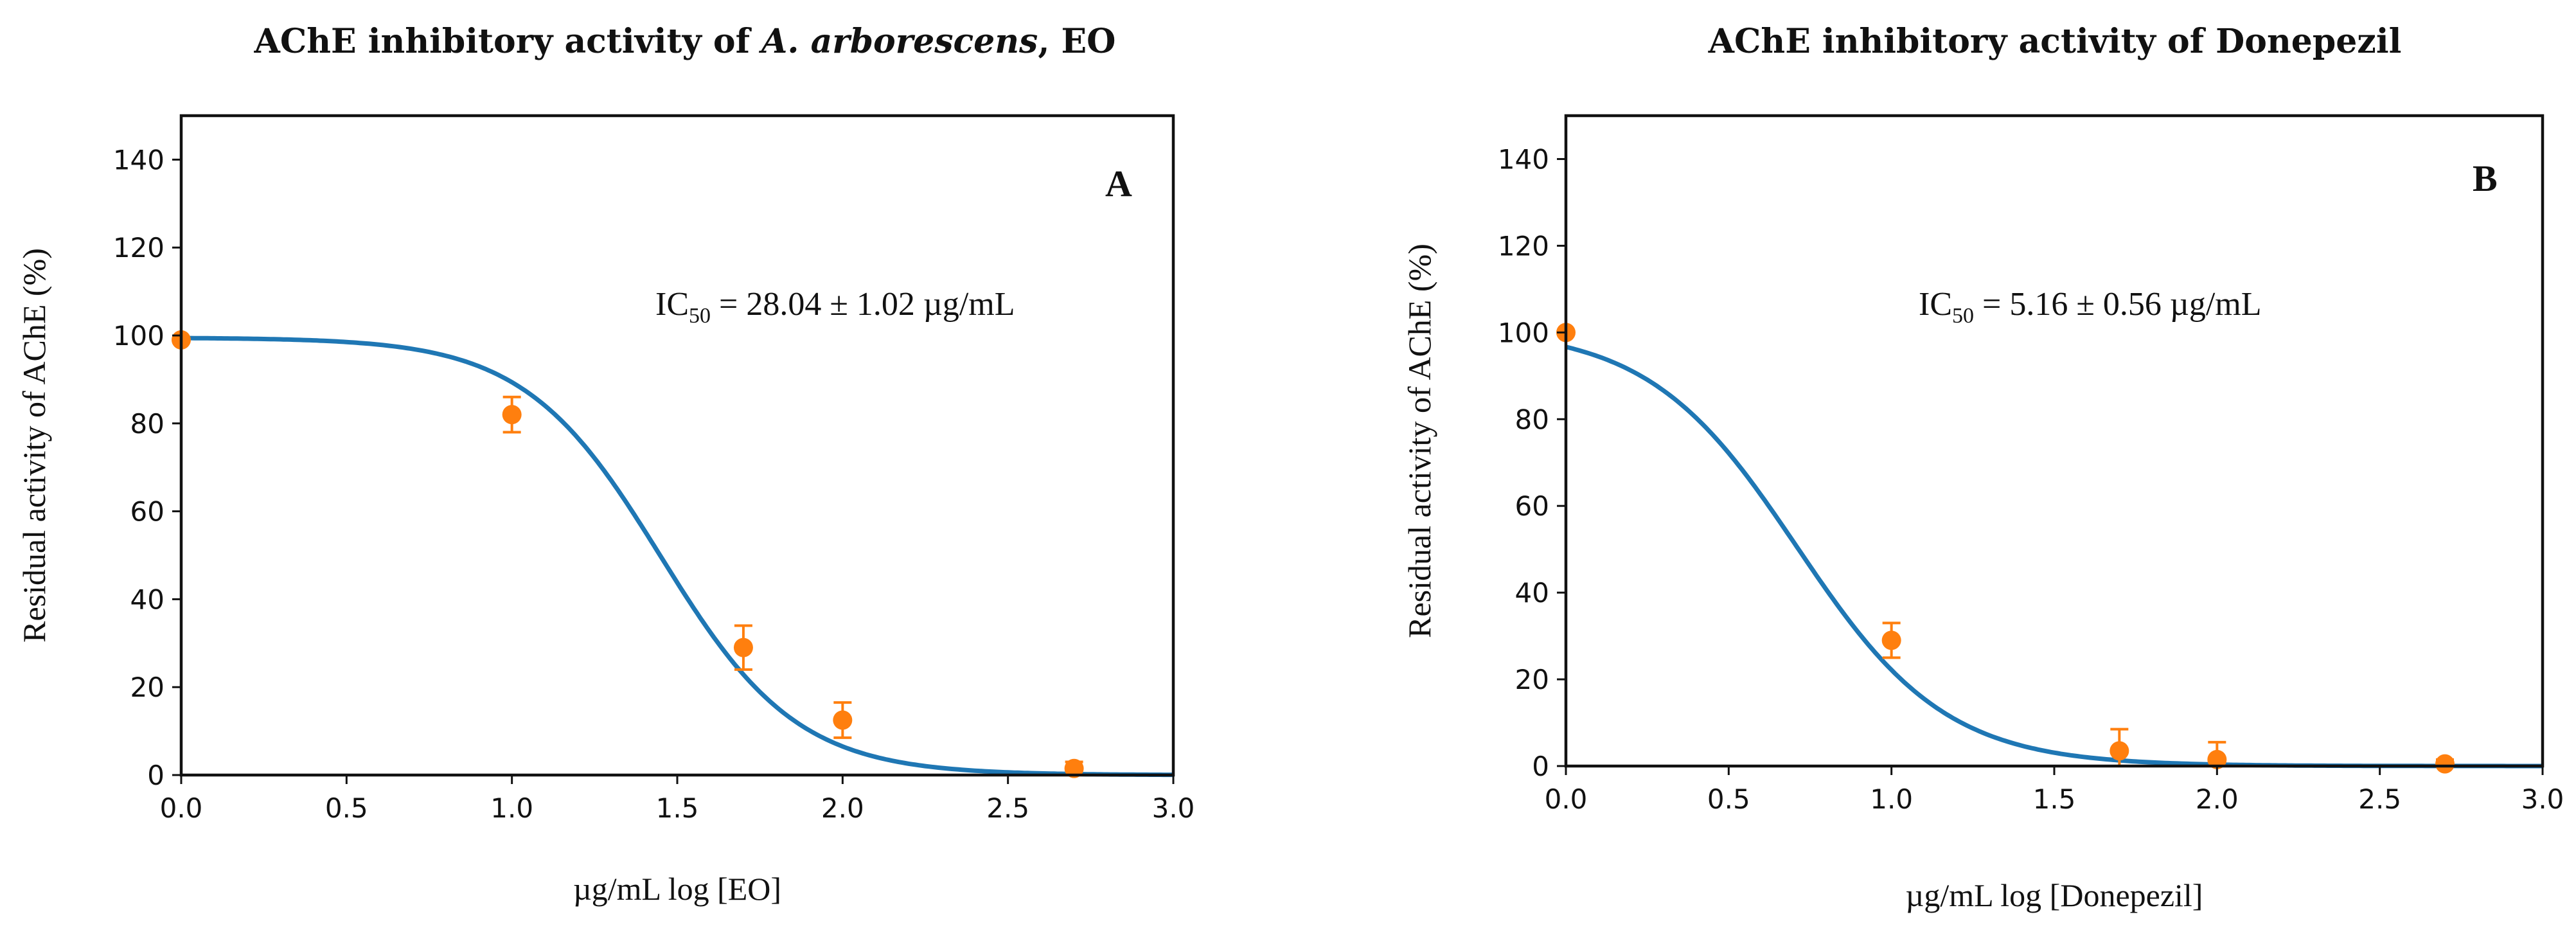  I want to click on chart-title-part: , EO, so click(1077, 41).